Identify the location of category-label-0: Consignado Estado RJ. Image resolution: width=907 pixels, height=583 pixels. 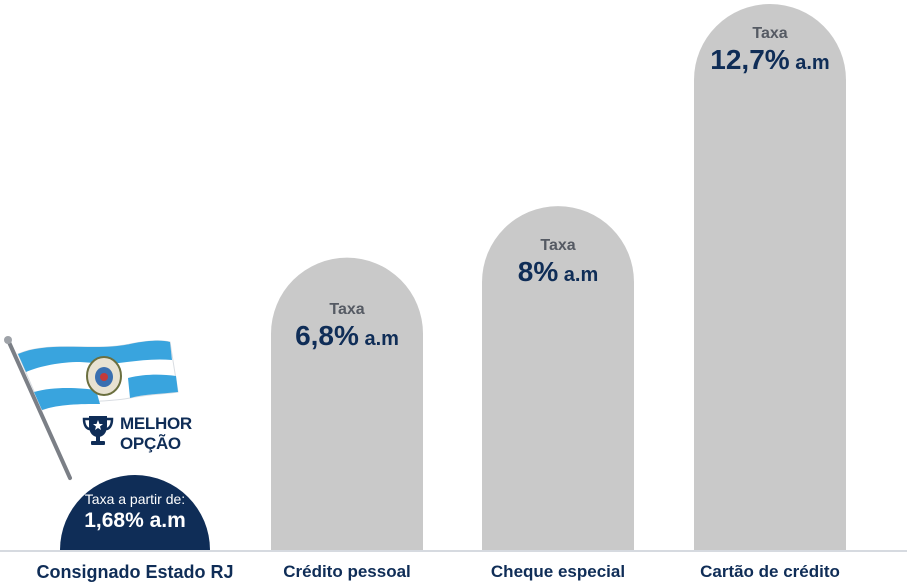
(135, 572).